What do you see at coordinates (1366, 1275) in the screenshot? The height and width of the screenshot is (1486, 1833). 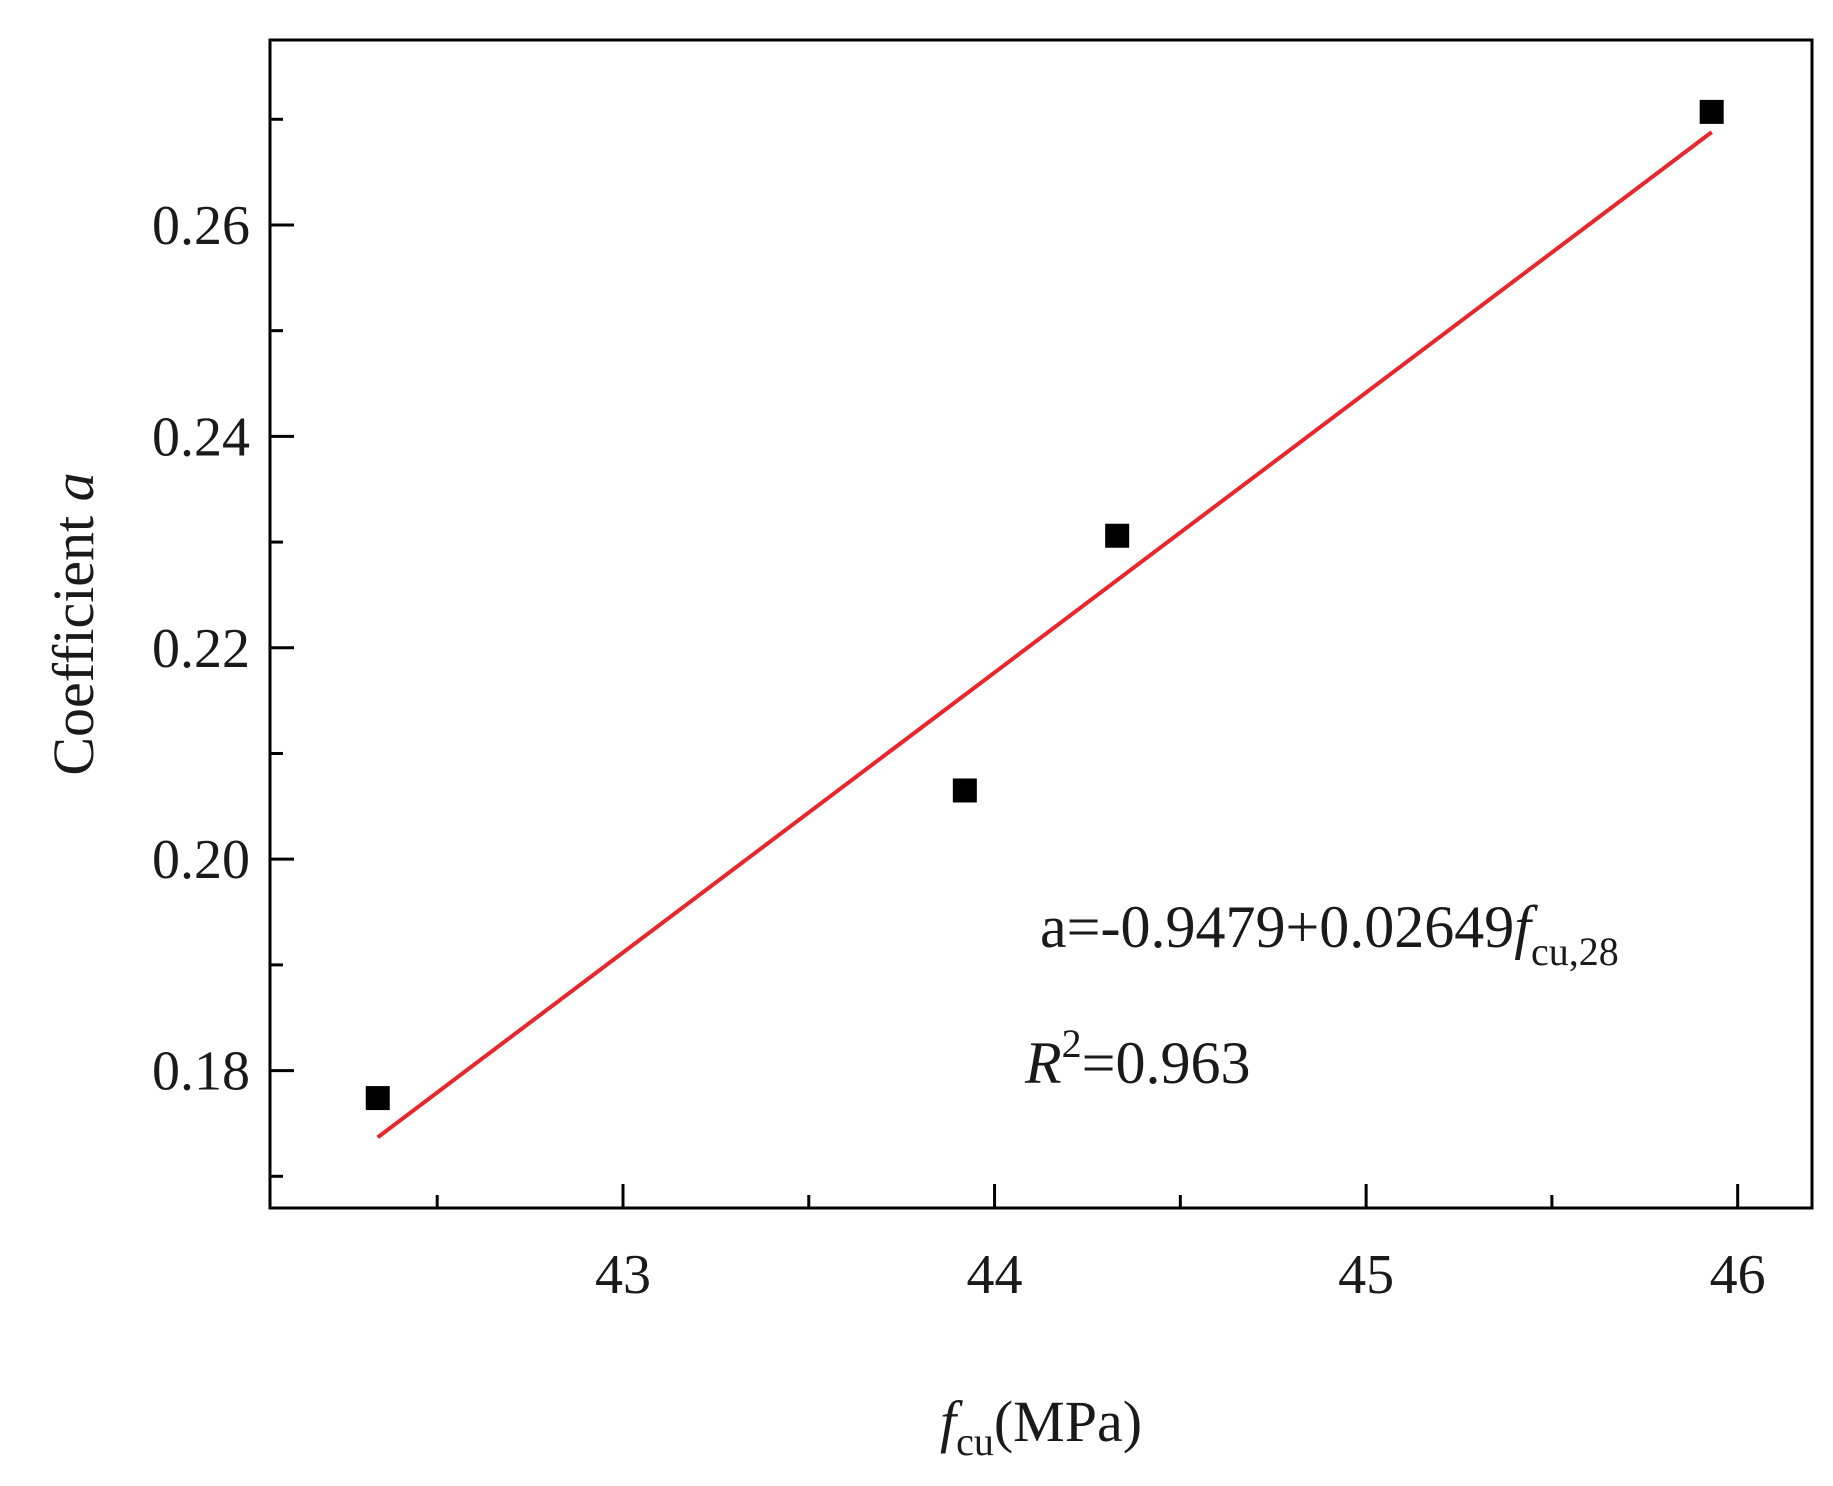 I see `x-tick-label: 45` at bounding box center [1366, 1275].